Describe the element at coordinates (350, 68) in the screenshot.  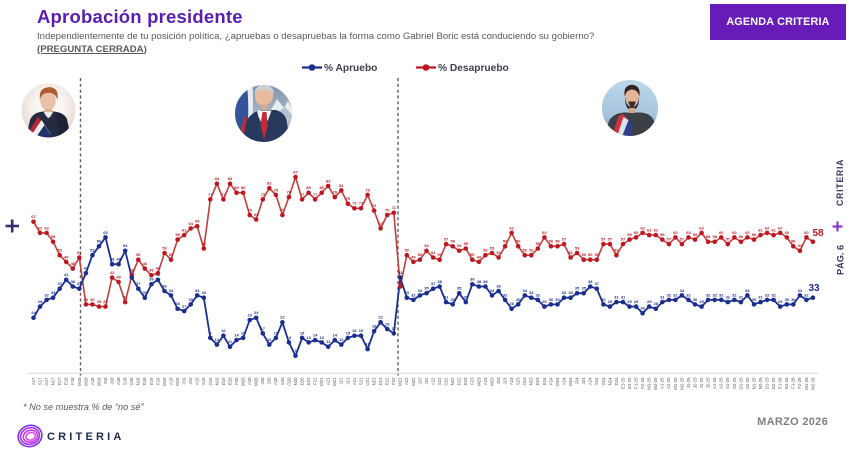
I see `svg-text: % Apruebo` at that location.